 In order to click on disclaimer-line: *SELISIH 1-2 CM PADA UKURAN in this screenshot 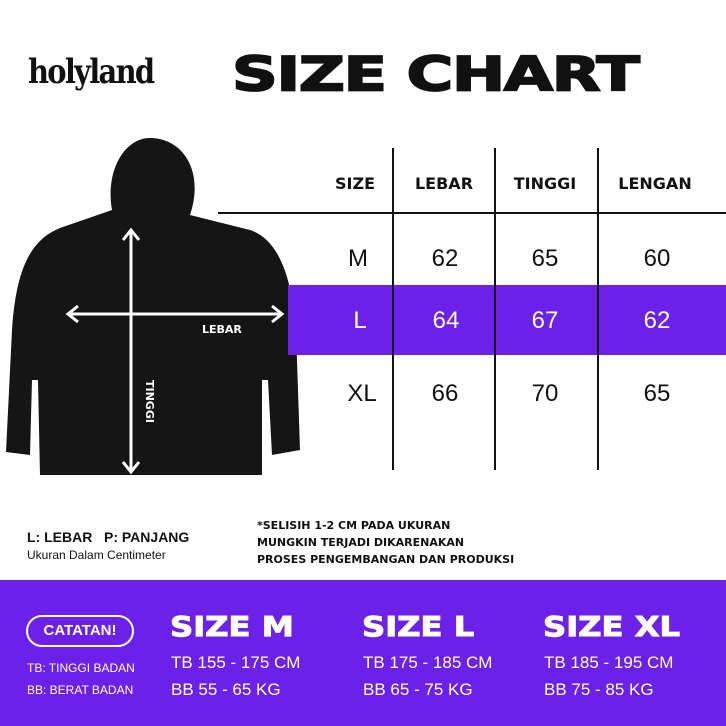, I will do `click(354, 525)`.